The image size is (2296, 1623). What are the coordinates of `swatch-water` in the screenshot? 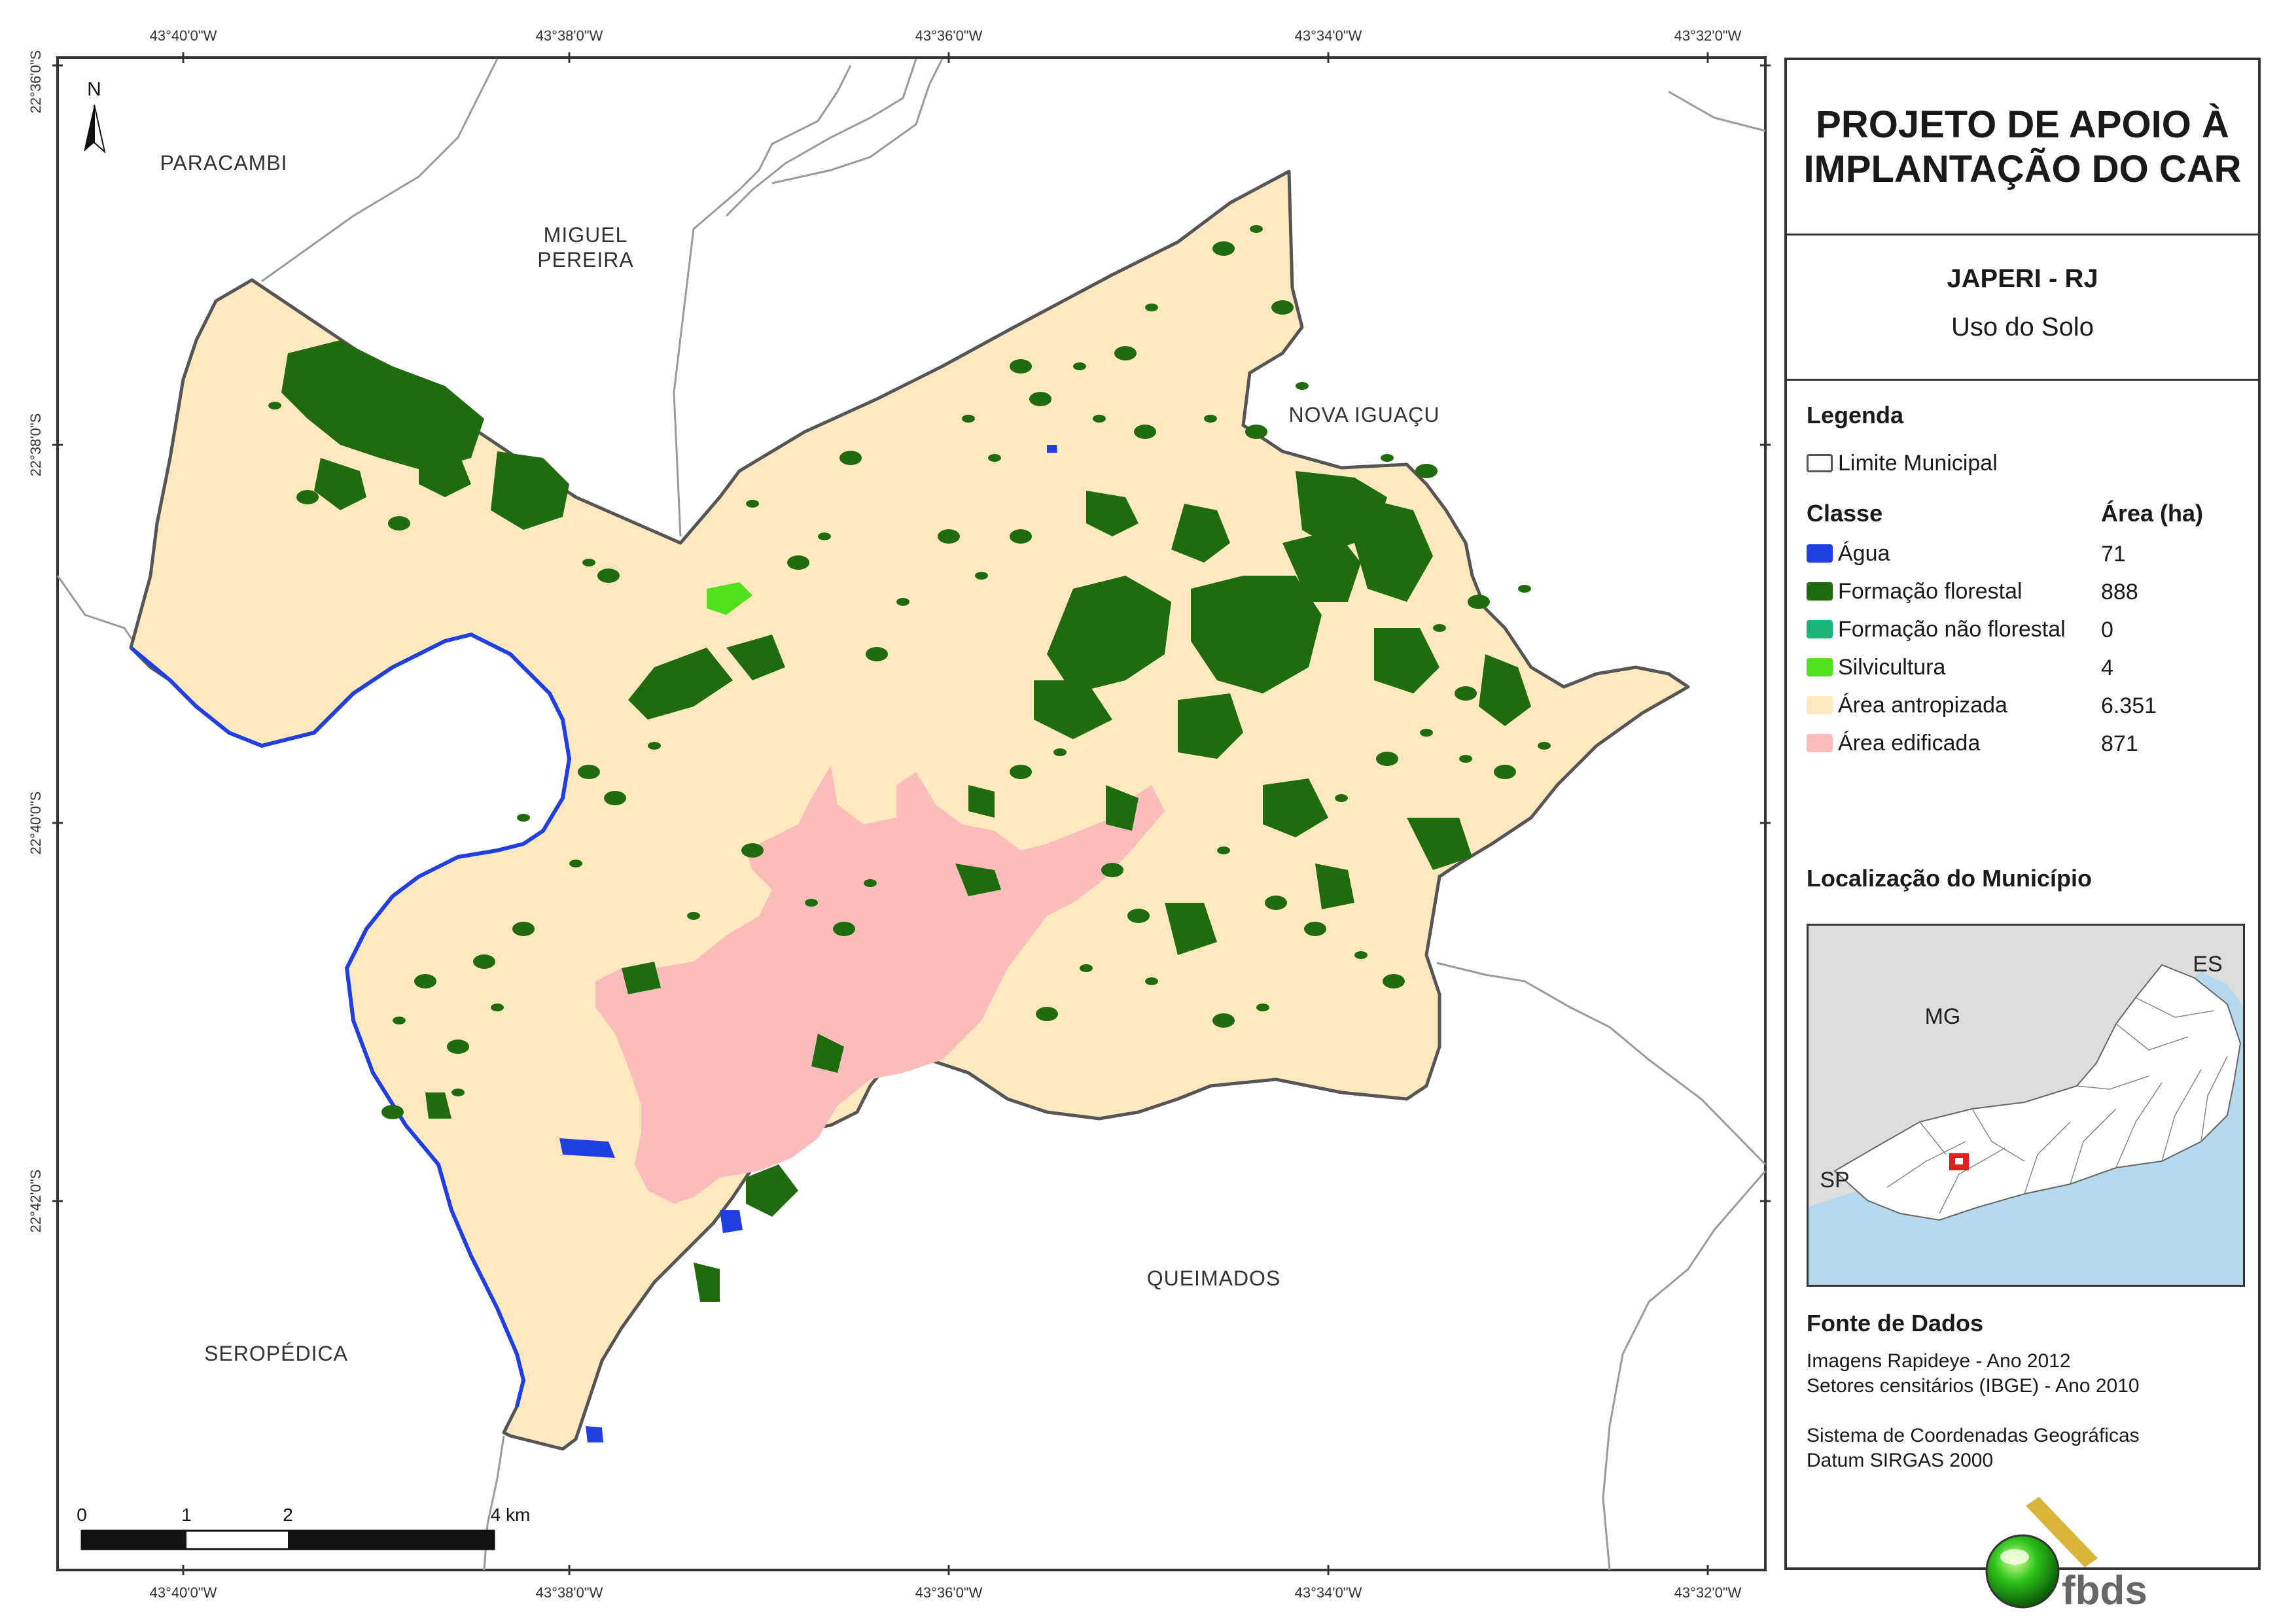 It's located at (1820, 553).